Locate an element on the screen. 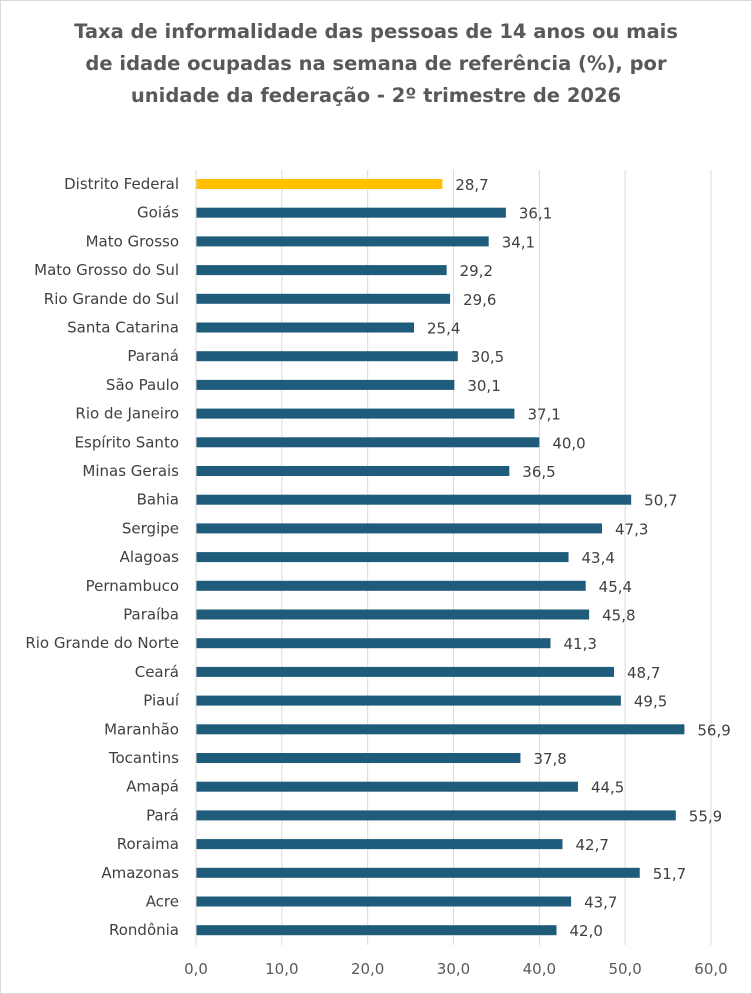 Image resolution: width=752 pixels, height=994 pixels. data-label: 42,0 is located at coordinates (586, 931).